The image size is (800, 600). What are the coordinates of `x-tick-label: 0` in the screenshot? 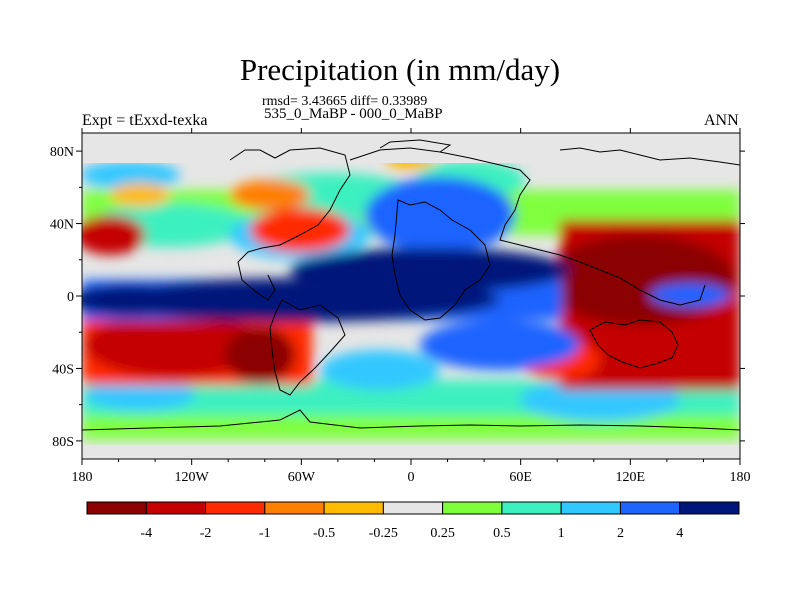 It's located at (411, 477).